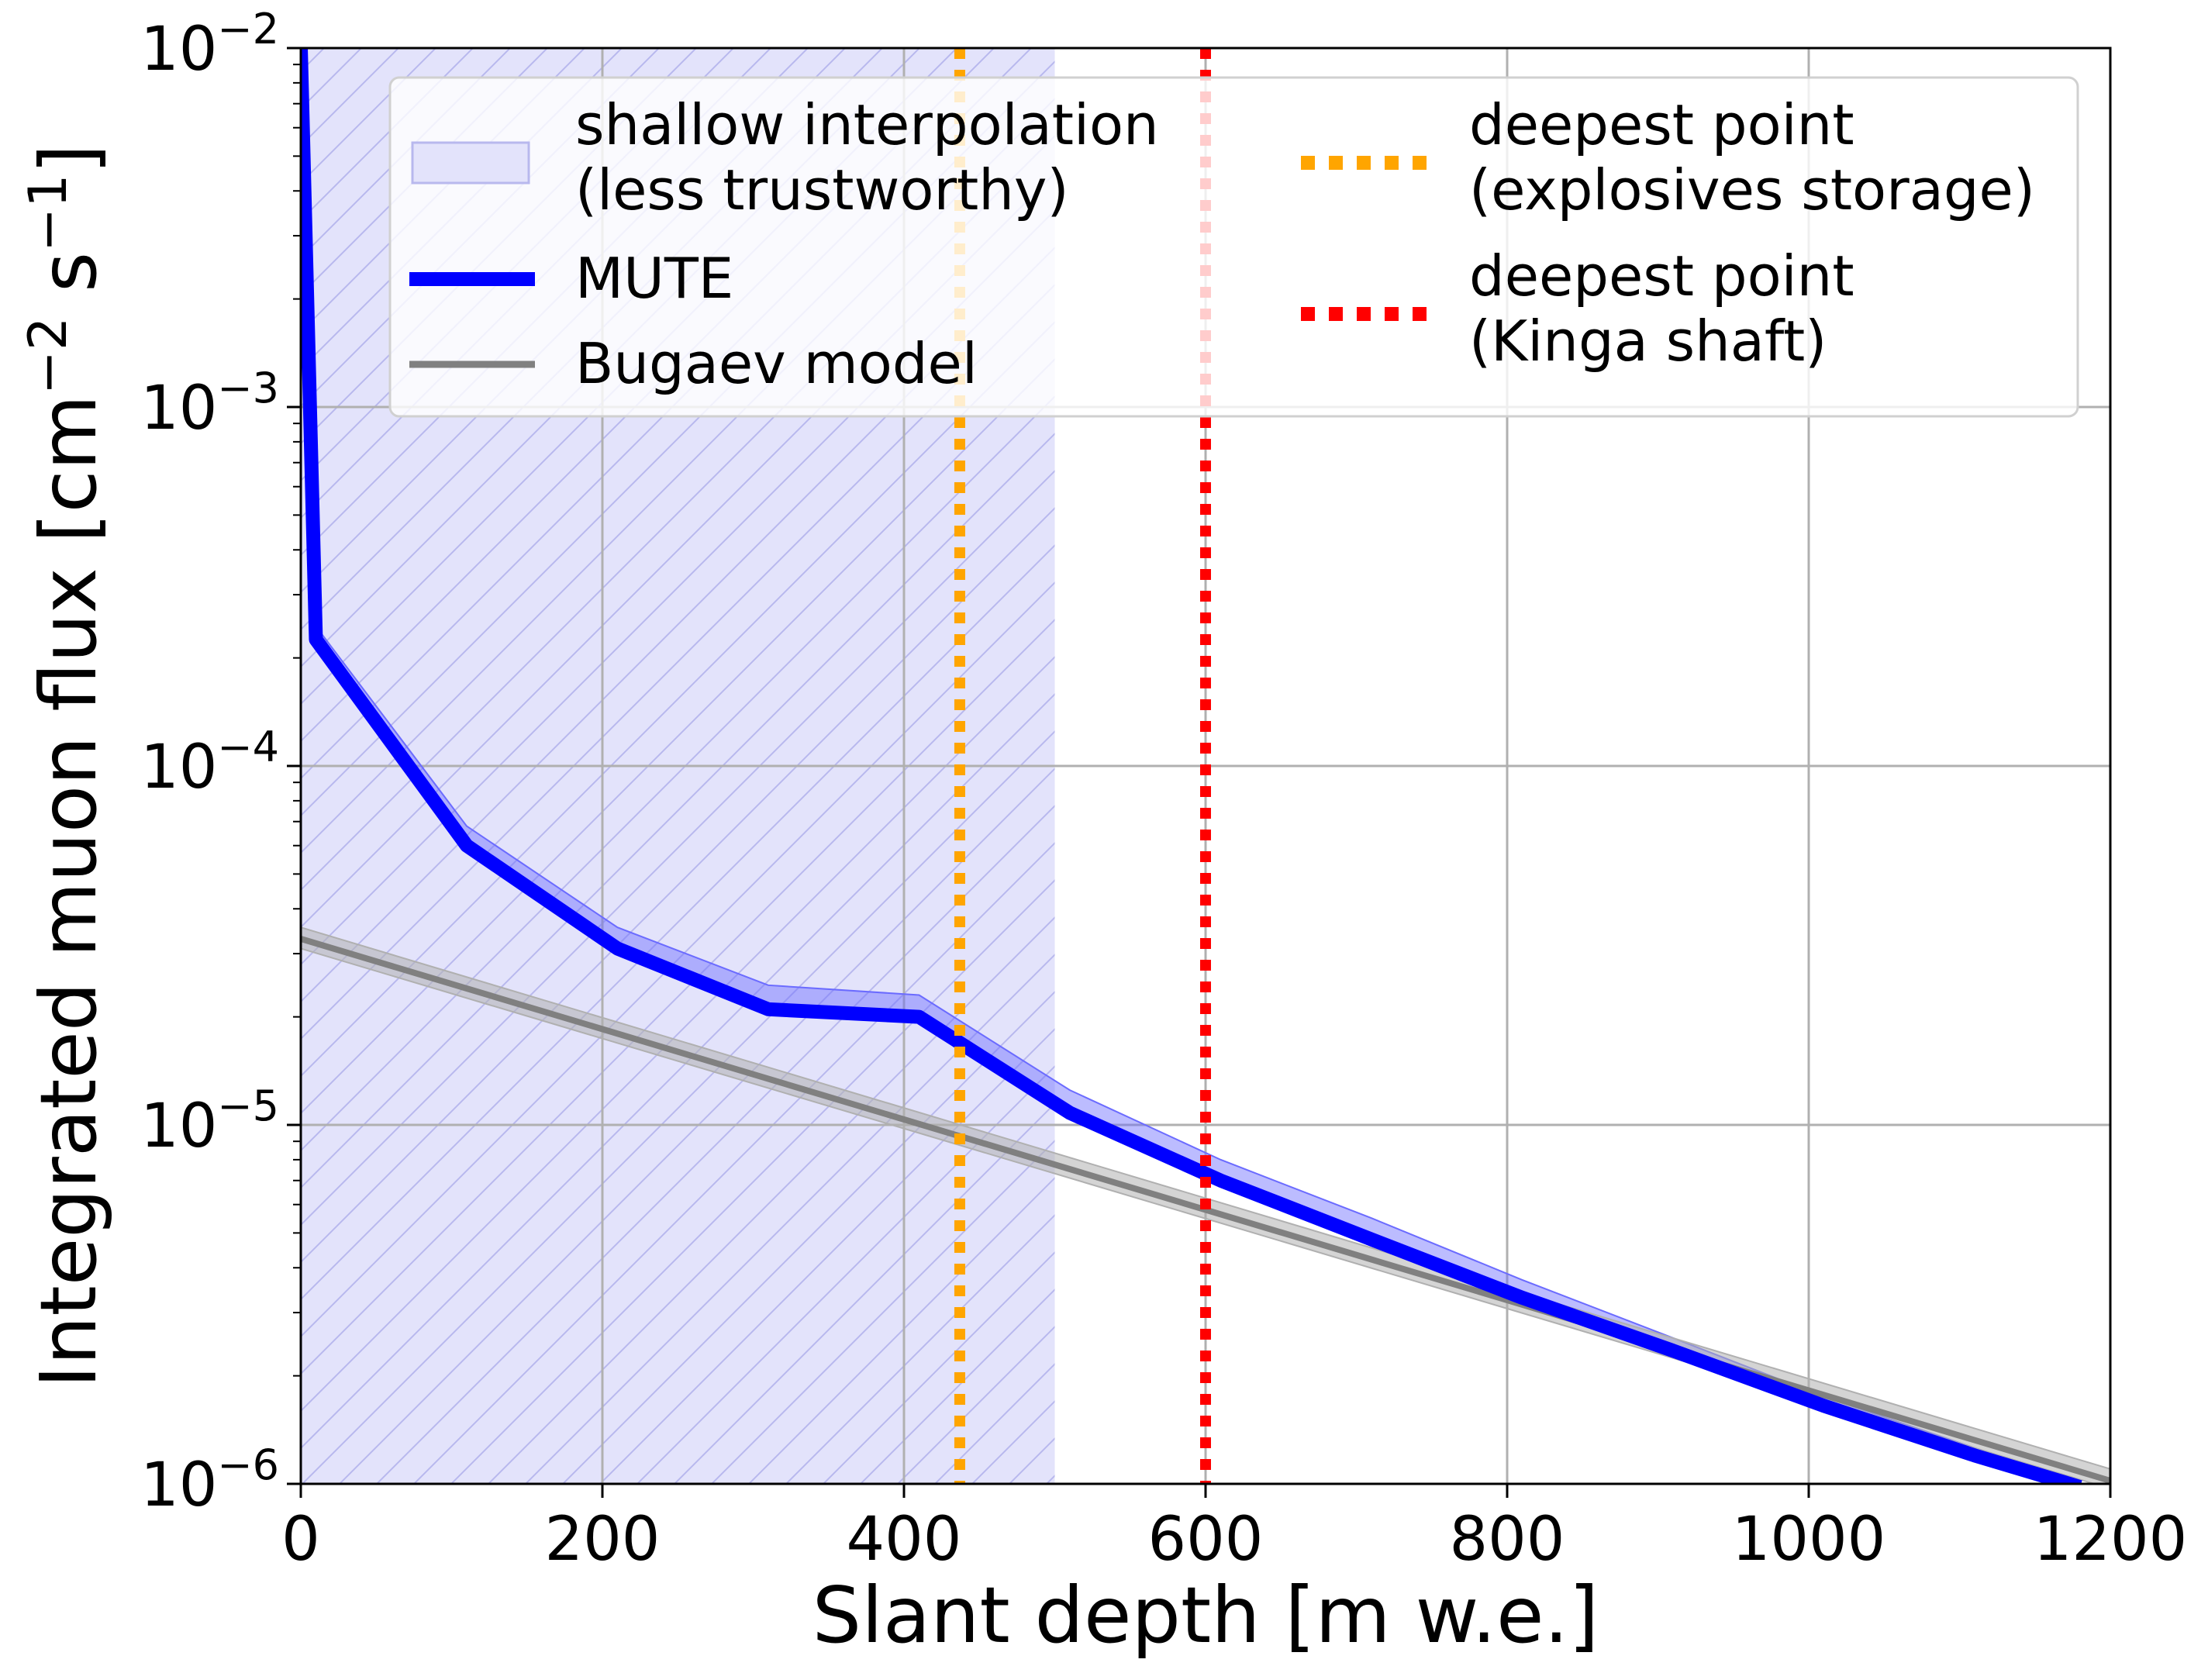 The image size is (2208, 1680). I want to click on y-axis-title-mid: s, so click(68, 285).